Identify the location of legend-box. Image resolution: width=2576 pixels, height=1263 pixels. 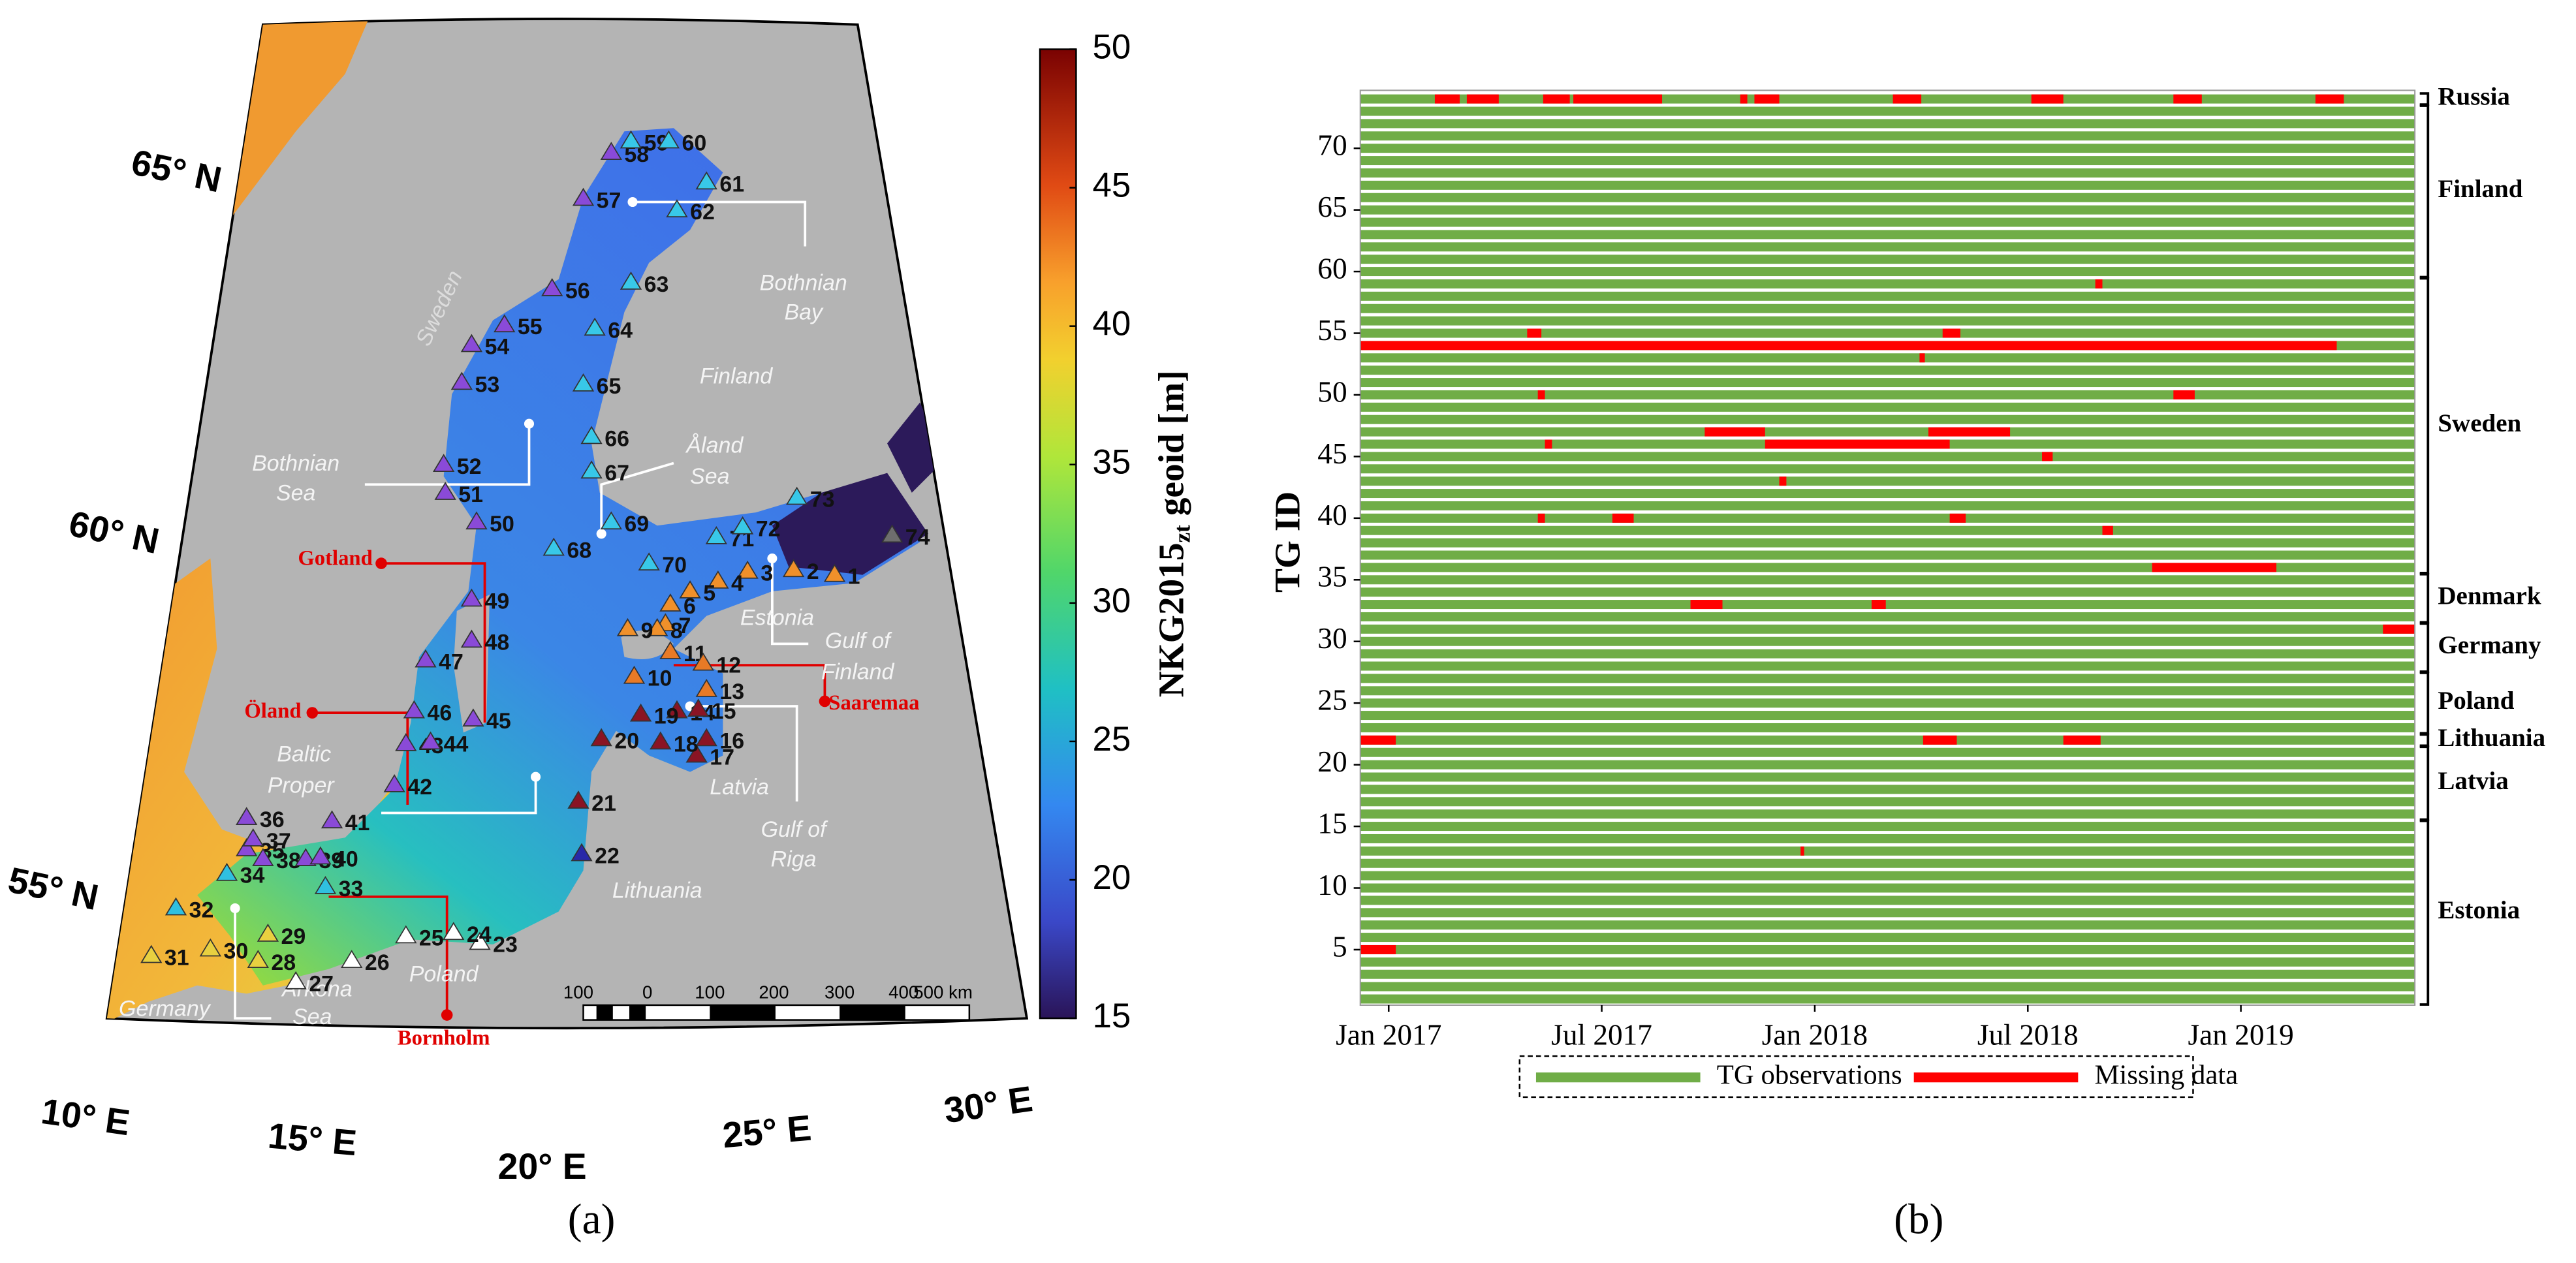
(1856, 1077).